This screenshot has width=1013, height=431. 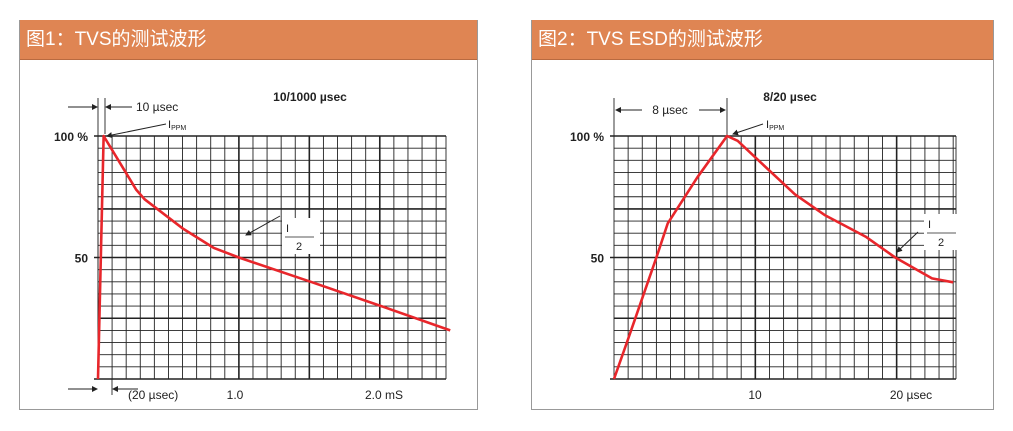 I want to click on chart-title: 10/1000 µsec, so click(x=310, y=97).